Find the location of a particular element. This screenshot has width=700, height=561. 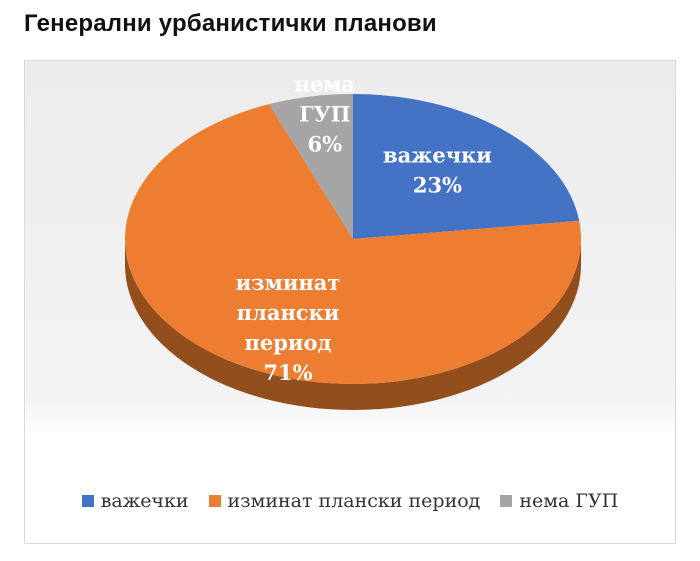

data-label-0: важечки 23% is located at coordinates (437, 169).